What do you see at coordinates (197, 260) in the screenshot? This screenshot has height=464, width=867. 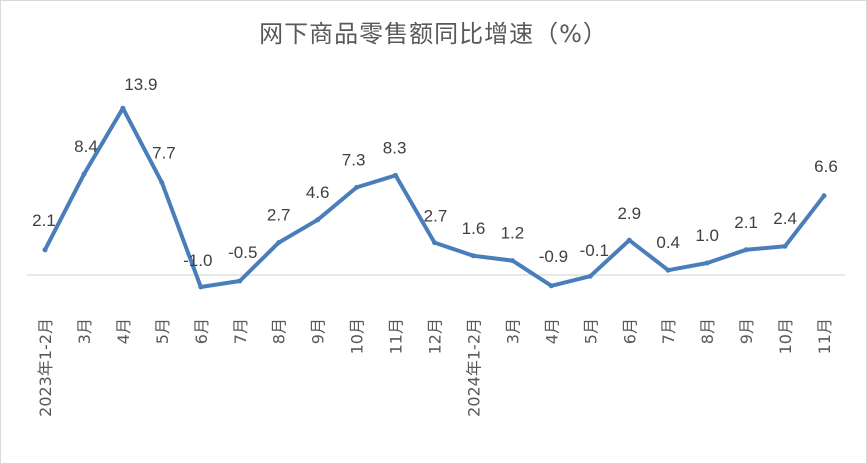 I see `data-label: -1.0` at bounding box center [197, 260].